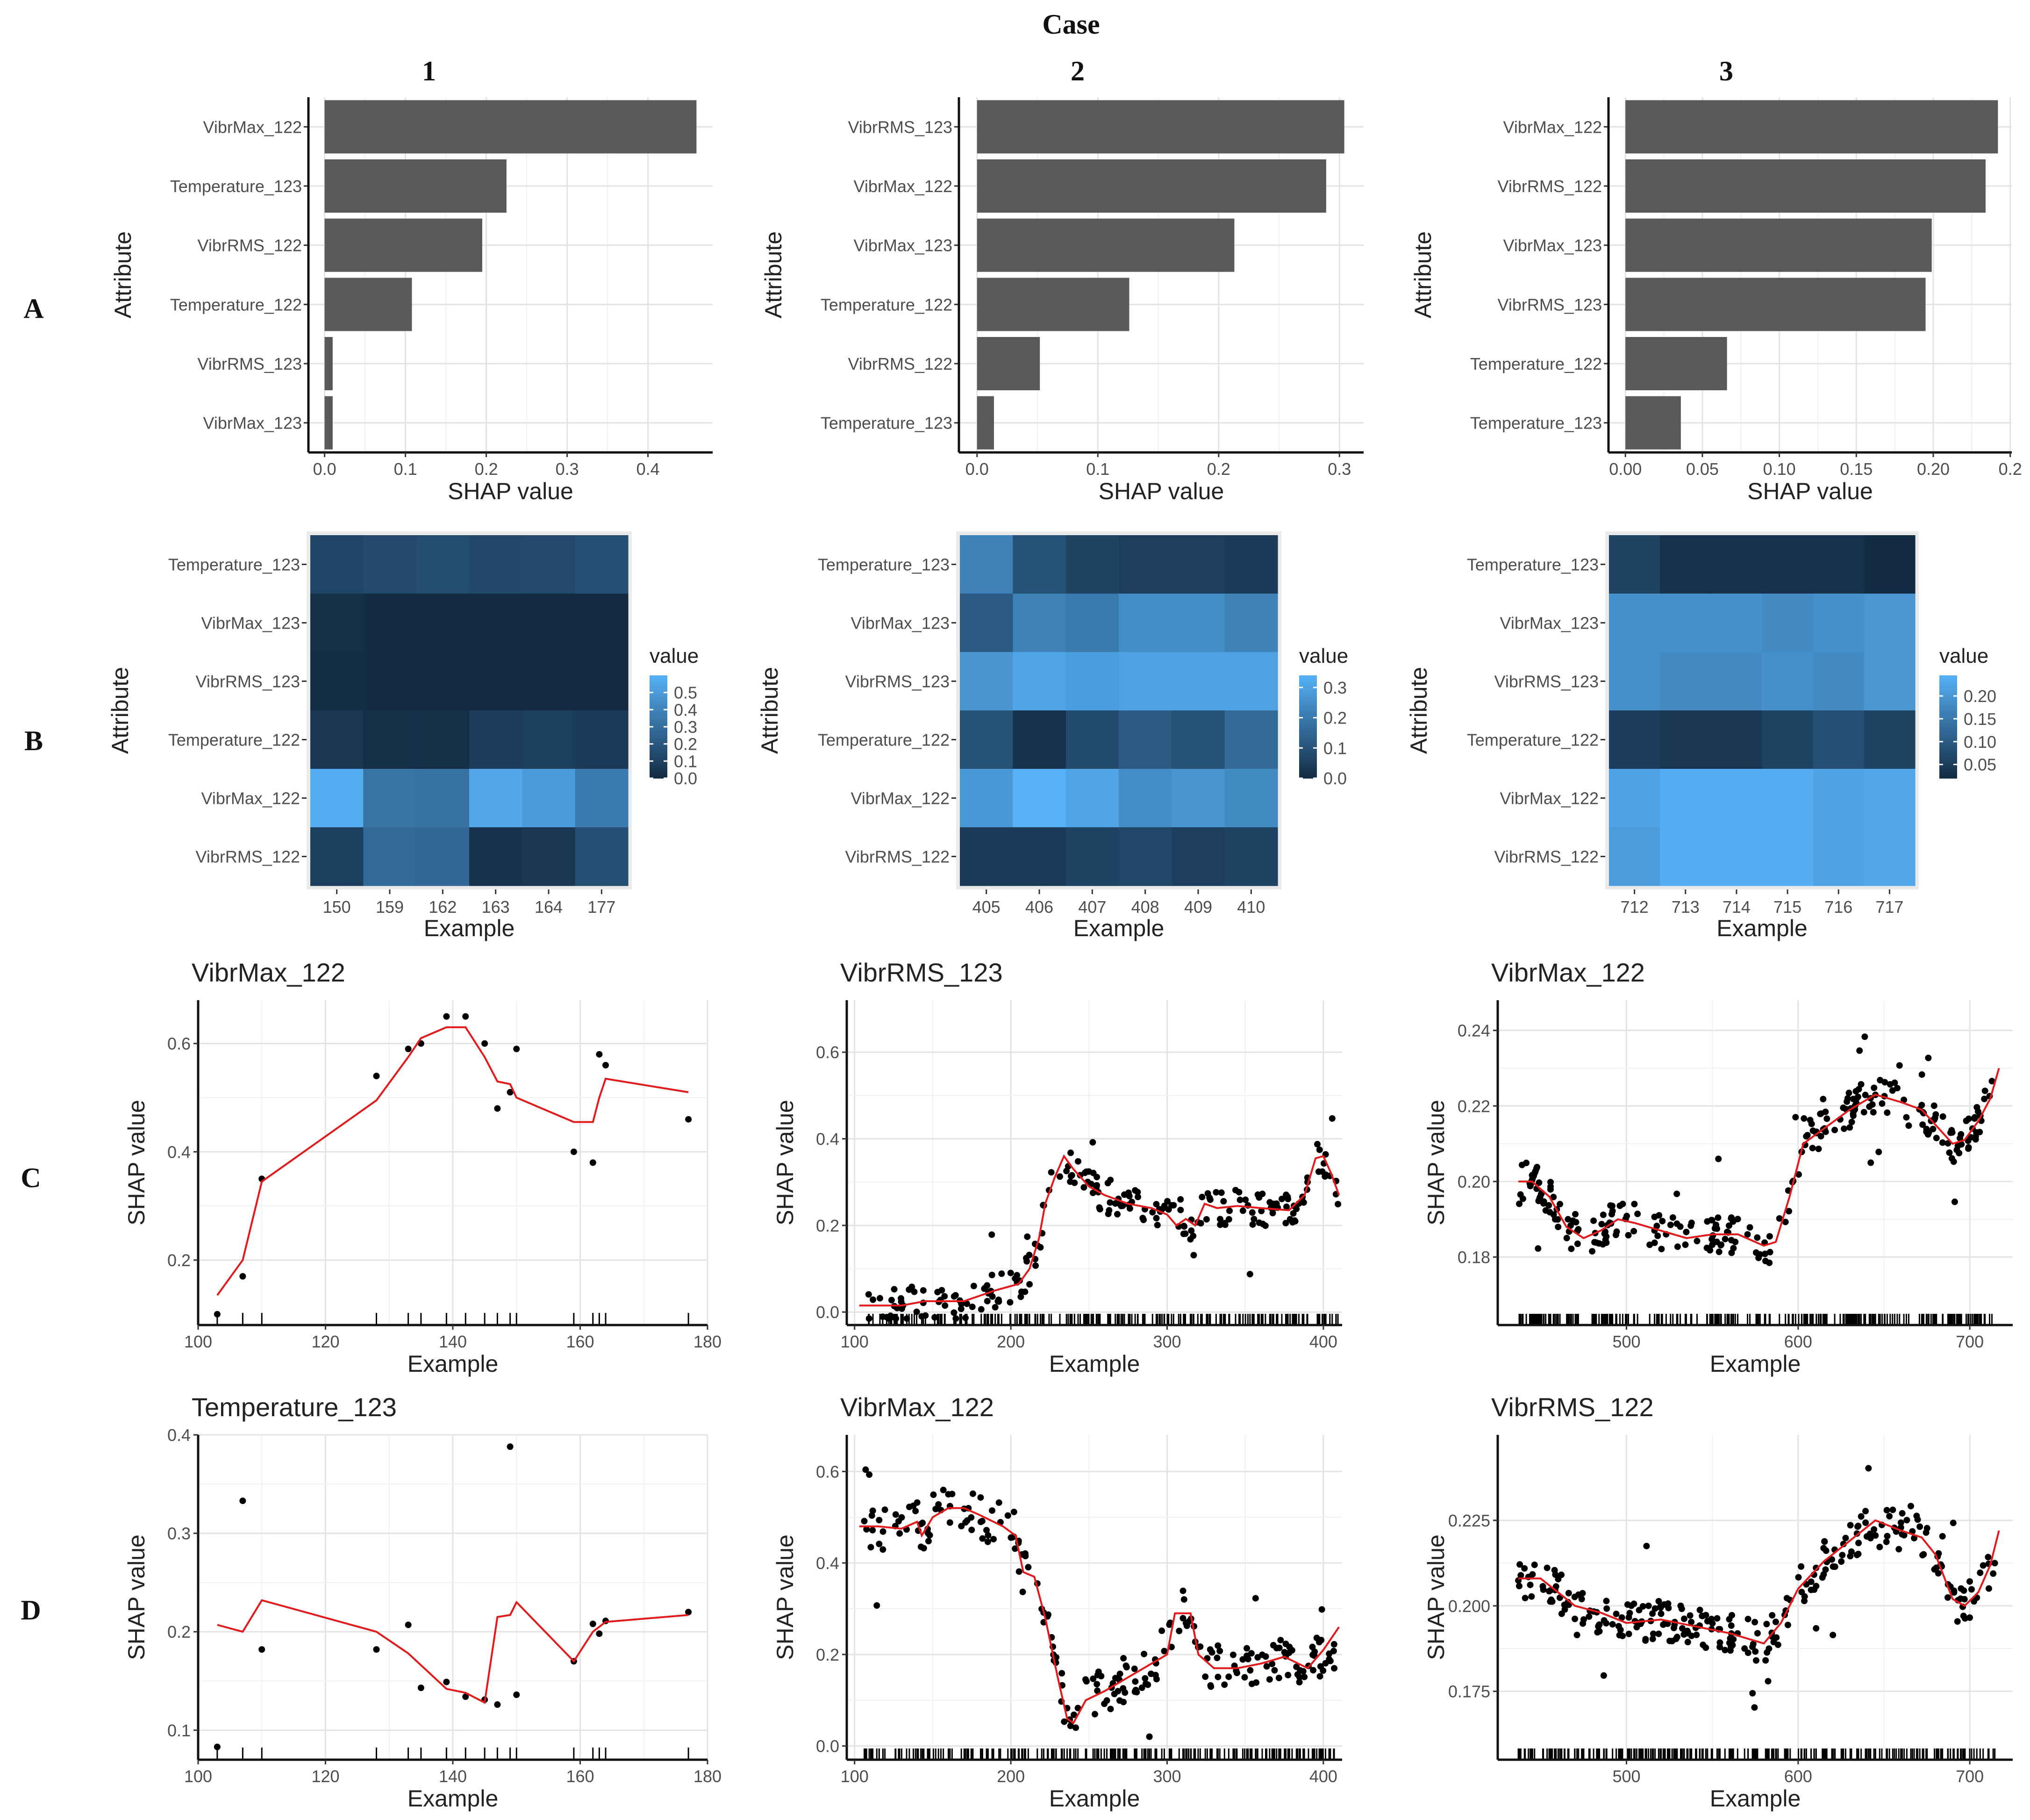  Describe the element at coordinates (452, 1161) in the screenshot. I see `smooth-line` at that location.